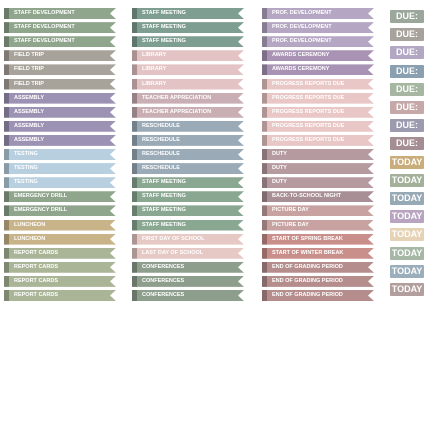 This screenshot has height=430, width=430. Describe the element at coordinates (188, 239) in the screenshot. I see `planner-label: FIRST DAY OF SCHOOL` at that location.